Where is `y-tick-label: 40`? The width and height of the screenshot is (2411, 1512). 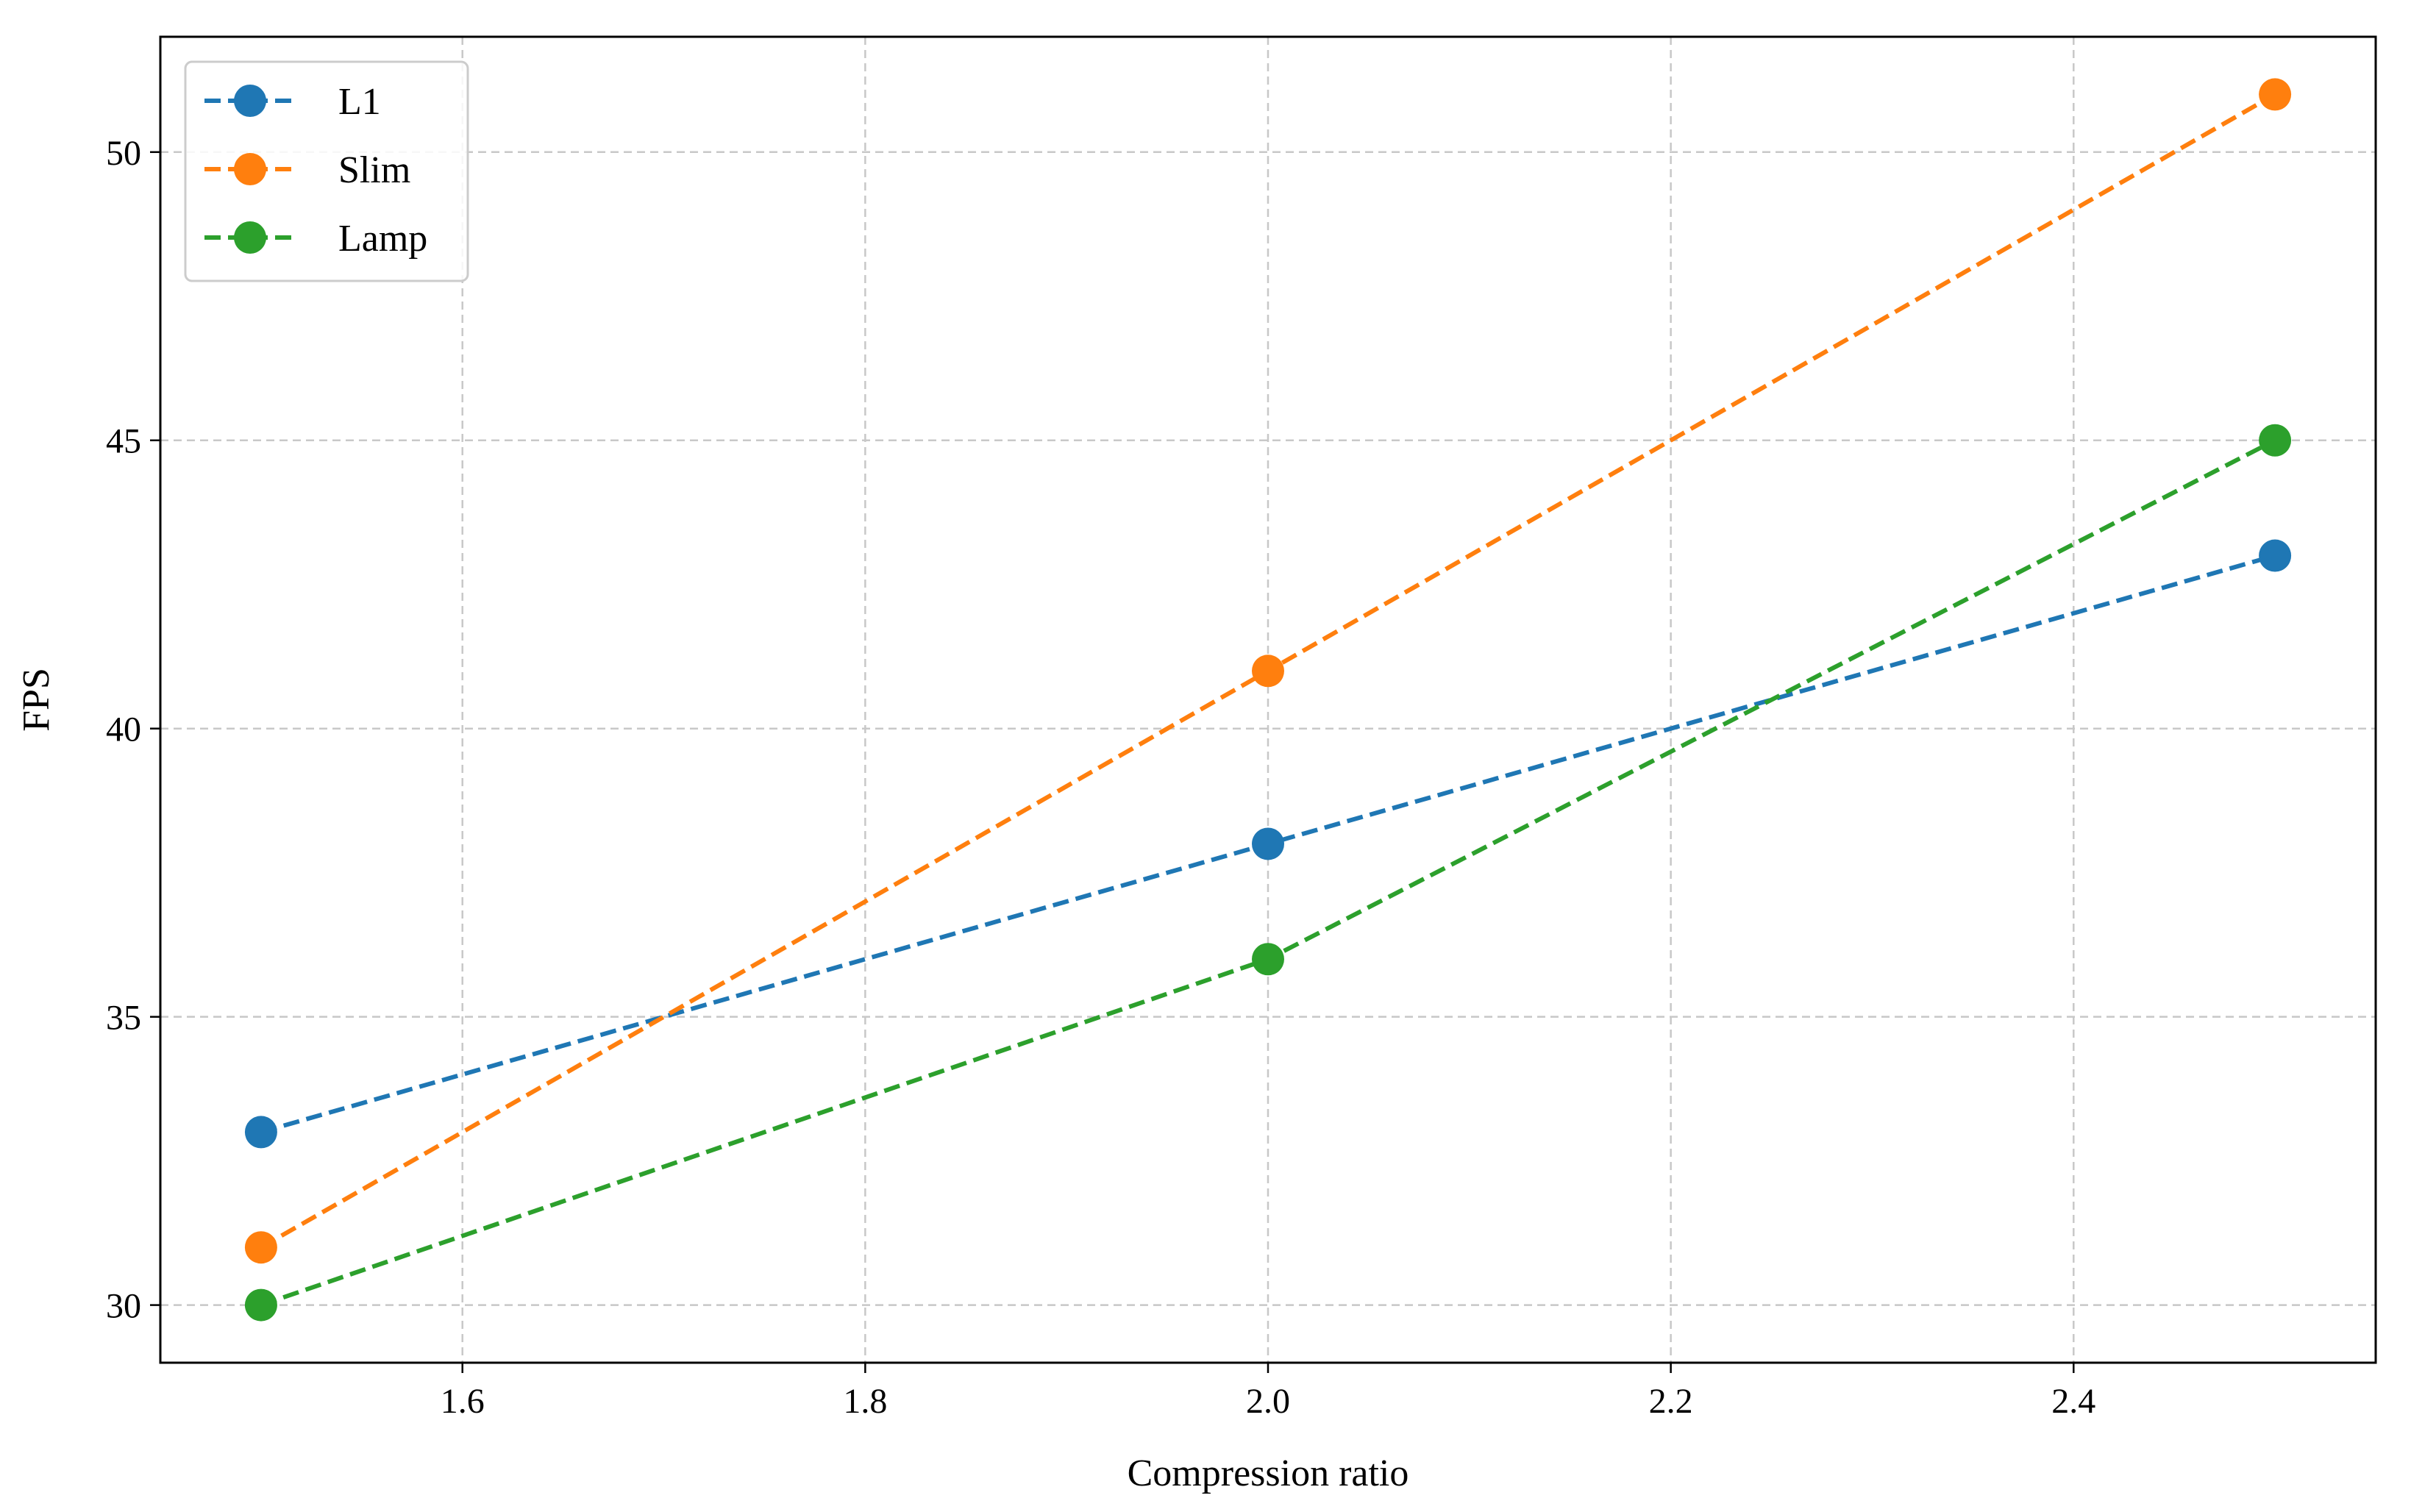
y-tick-label: 40 is located at coordinates (124, 729).